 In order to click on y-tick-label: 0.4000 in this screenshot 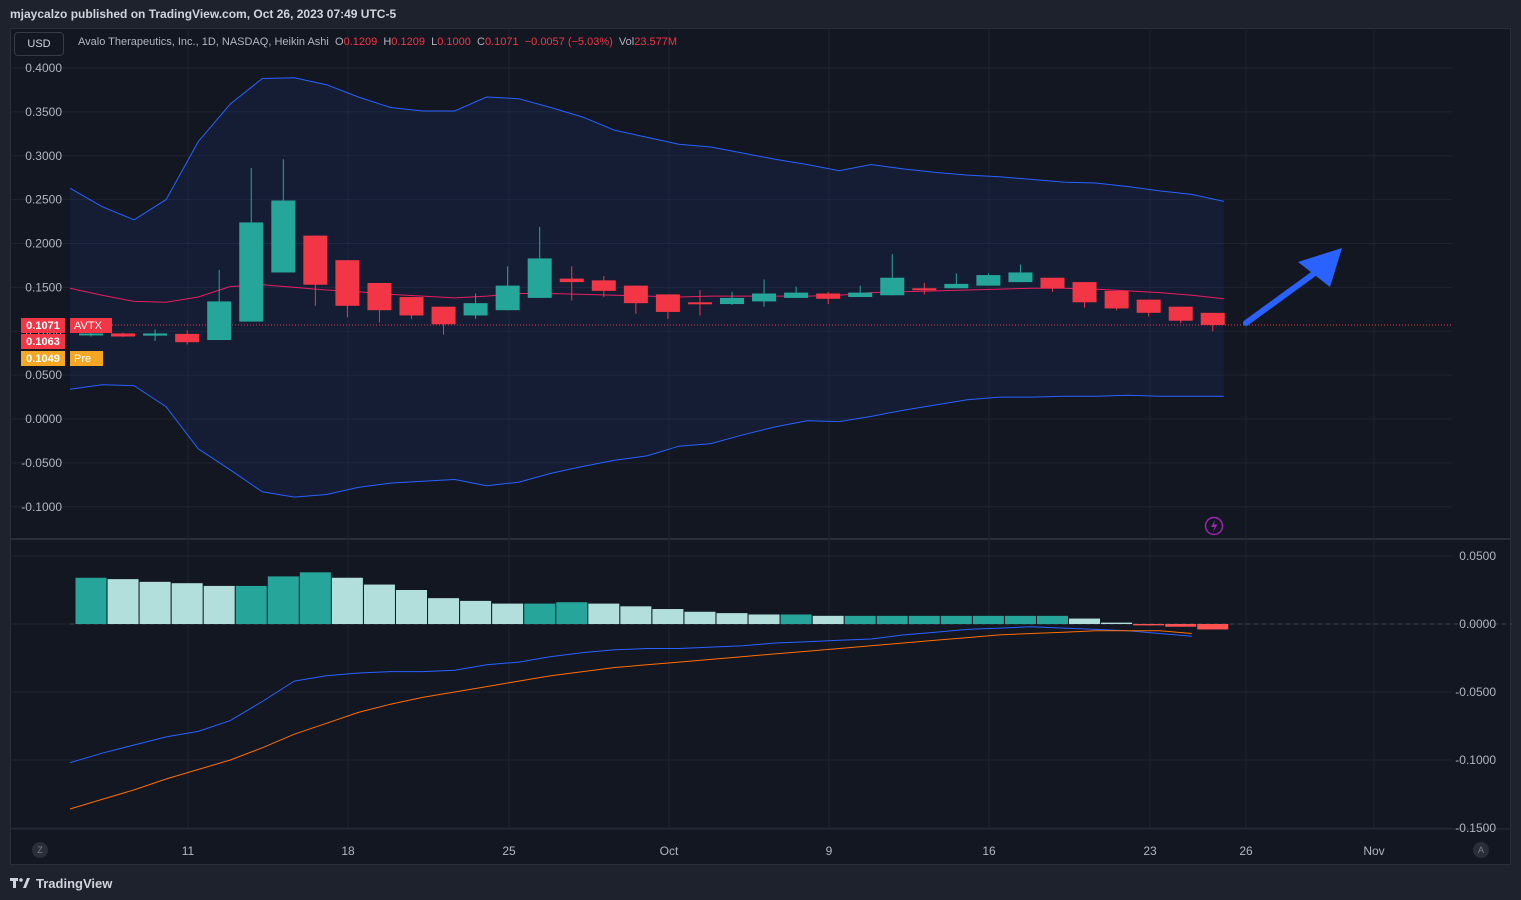, I will do `click(43, 68)`.